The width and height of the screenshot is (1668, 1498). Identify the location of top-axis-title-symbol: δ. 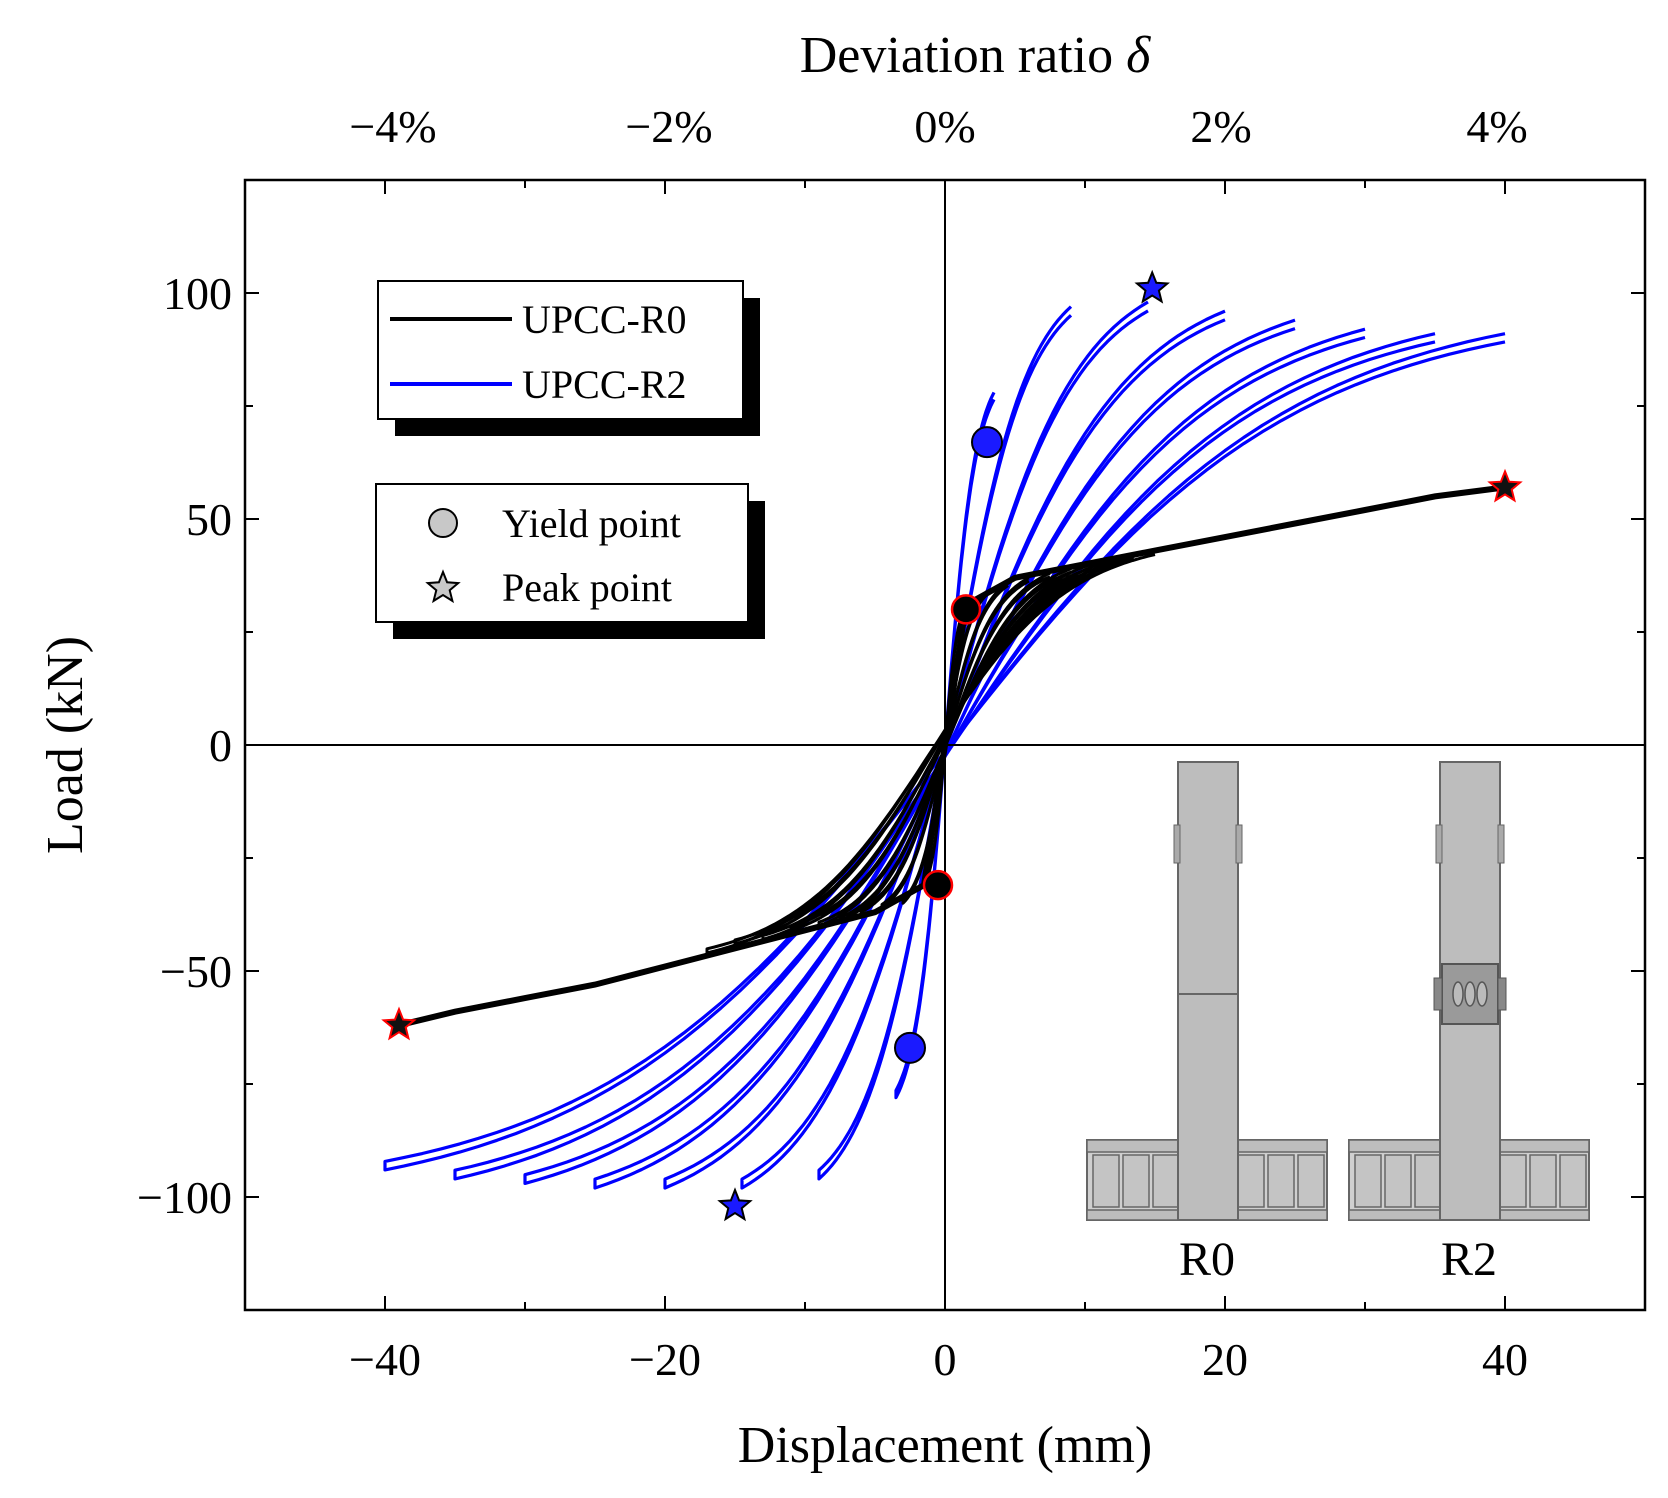
(1138, 55).